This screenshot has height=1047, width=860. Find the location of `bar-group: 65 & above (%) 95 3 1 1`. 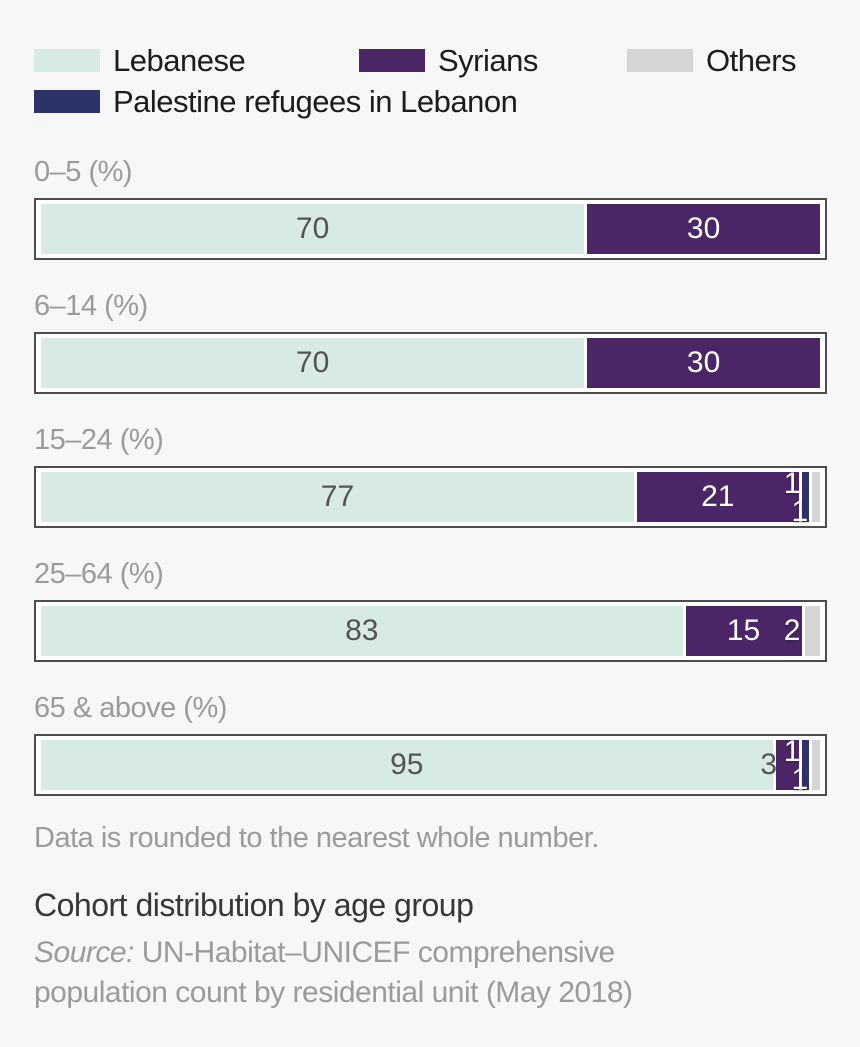

bar-group: 65 & above (%) 95 3 1 1 is located at coordinates (430, 744).